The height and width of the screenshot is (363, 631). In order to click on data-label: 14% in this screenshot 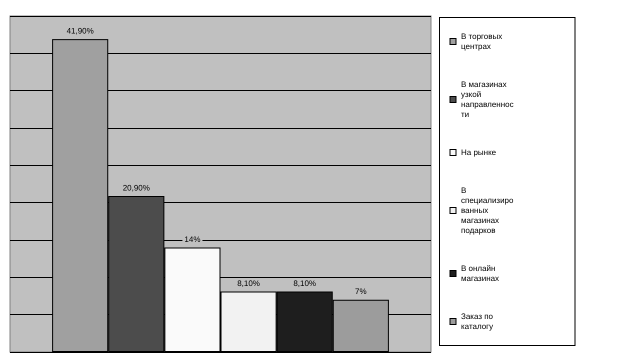, I will do `click(192, 239)`.